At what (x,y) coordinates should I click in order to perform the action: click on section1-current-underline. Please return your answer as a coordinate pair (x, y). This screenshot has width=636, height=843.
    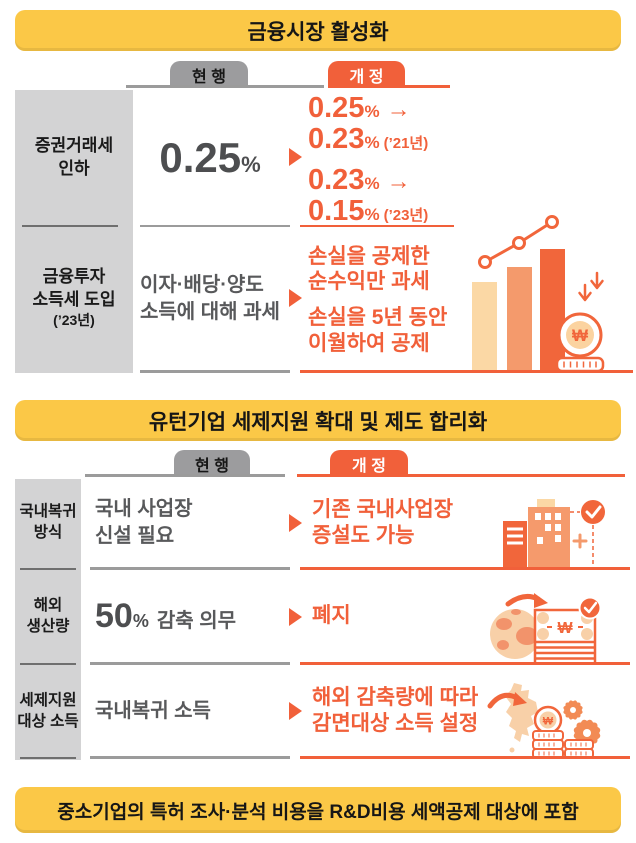
    Looking at the image, I should click on (225, 86).